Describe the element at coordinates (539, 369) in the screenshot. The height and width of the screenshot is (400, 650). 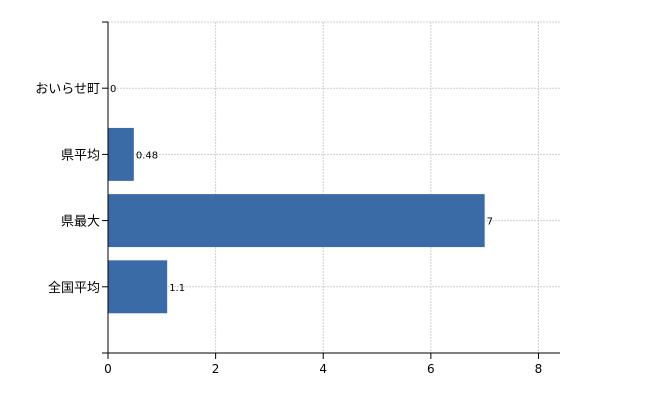
I see `x-tick-label: 8` at that location.